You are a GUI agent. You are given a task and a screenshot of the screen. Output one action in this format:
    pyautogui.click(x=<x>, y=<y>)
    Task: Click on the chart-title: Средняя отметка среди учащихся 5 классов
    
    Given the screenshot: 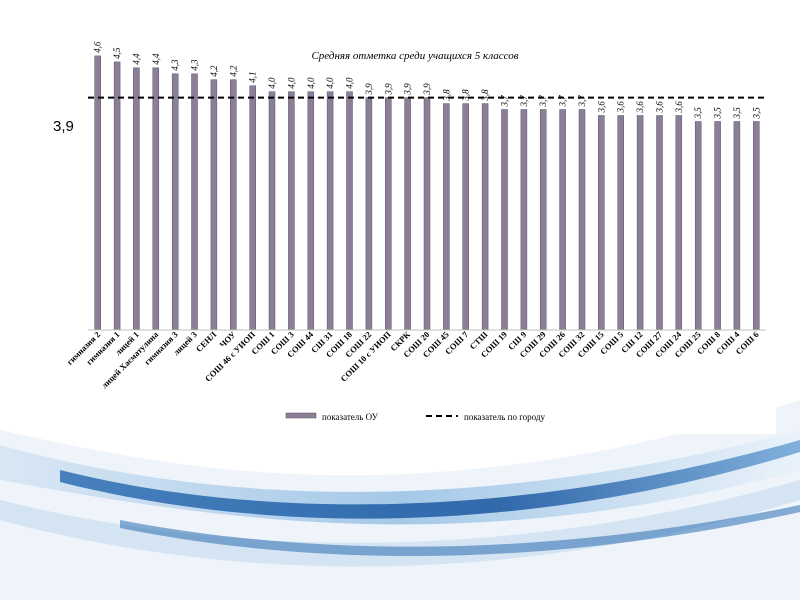 What is the action you would take?
    pyautogui.click(x=414, y=56)
    